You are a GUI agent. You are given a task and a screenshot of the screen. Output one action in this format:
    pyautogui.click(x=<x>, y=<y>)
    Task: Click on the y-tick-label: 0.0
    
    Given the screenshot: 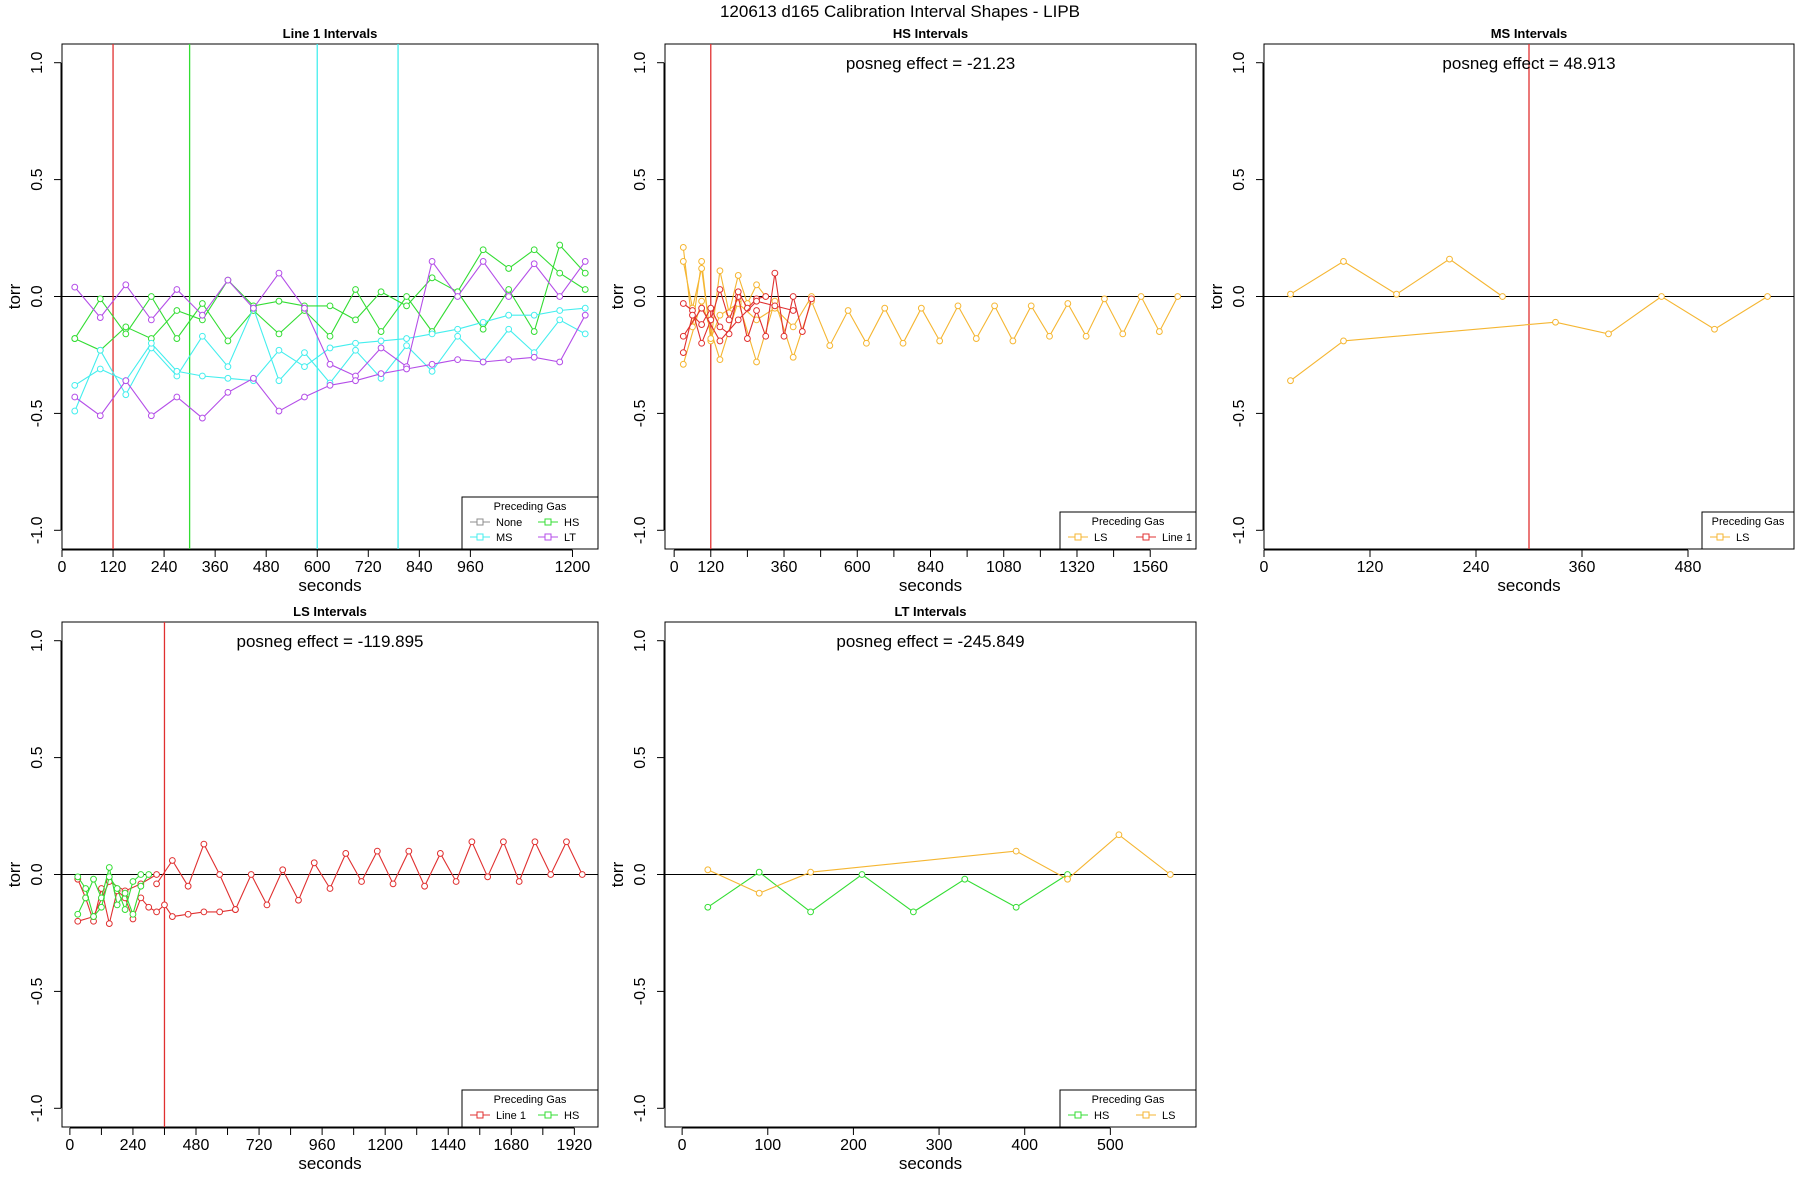 What is the action you would take?
    pyautogui.click(x=640, y=874)
    